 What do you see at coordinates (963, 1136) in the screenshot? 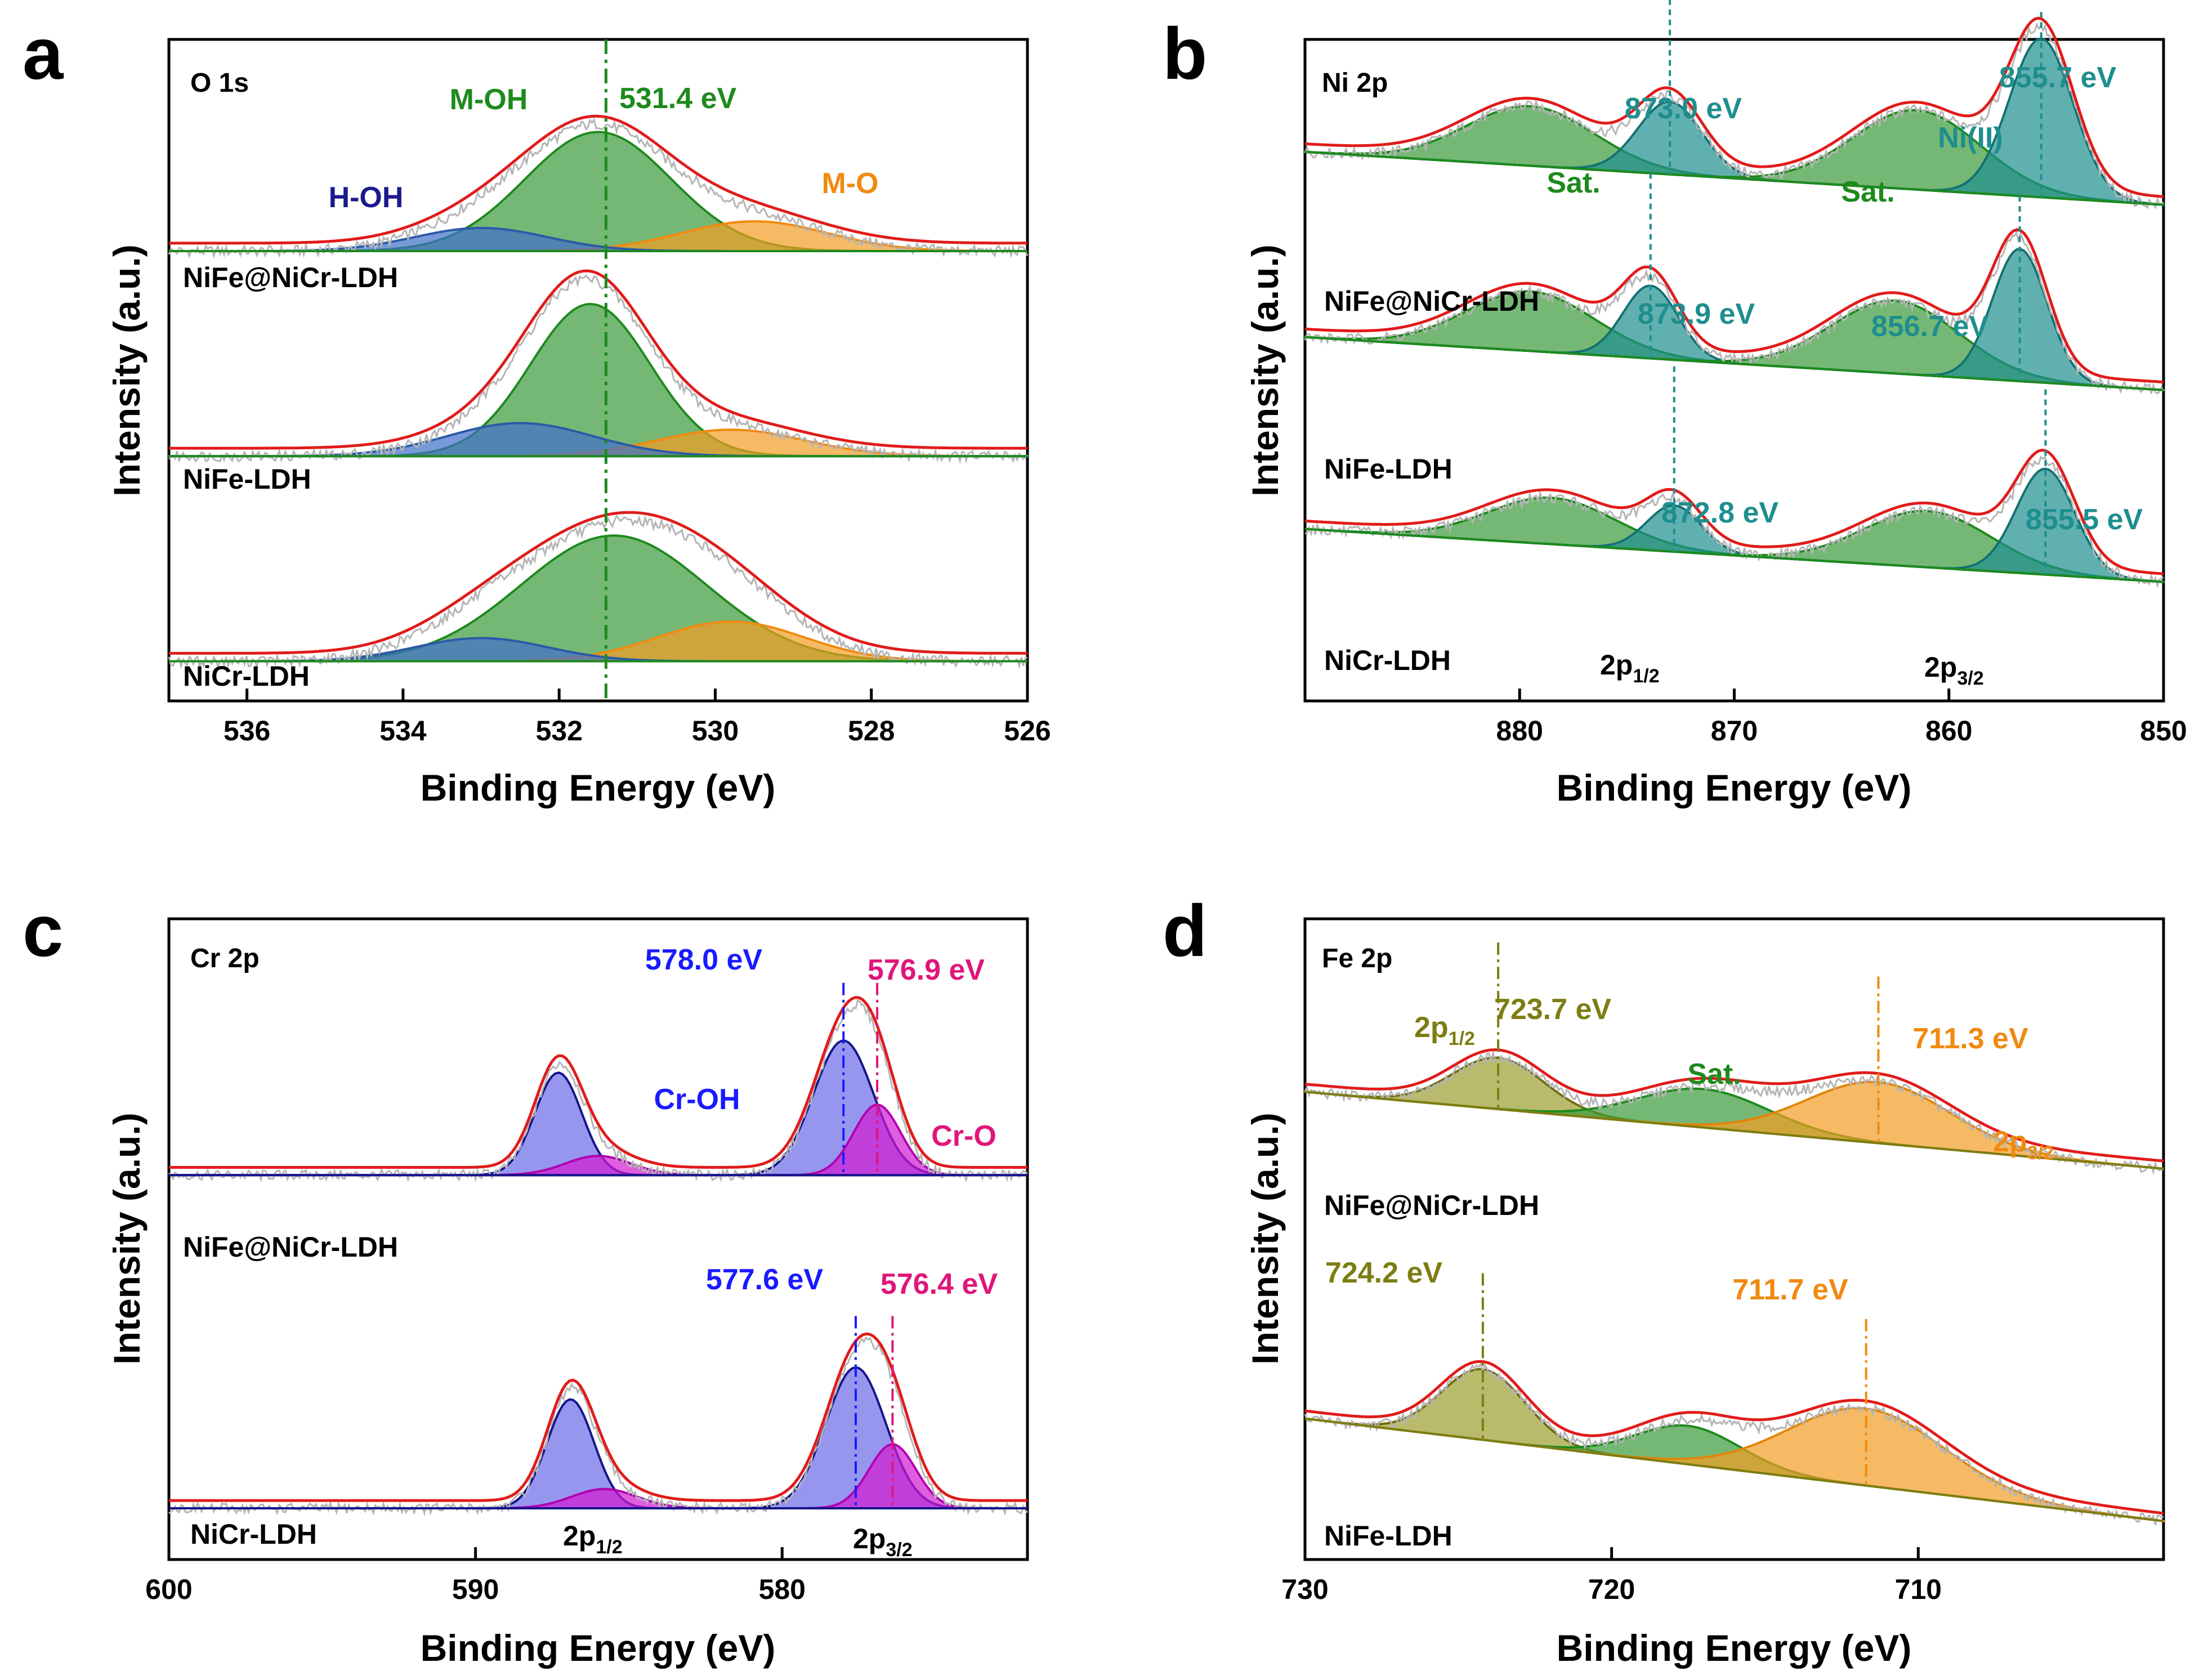
I see `label-cr-o: Cr-O` at bounding box center [963, 1136].